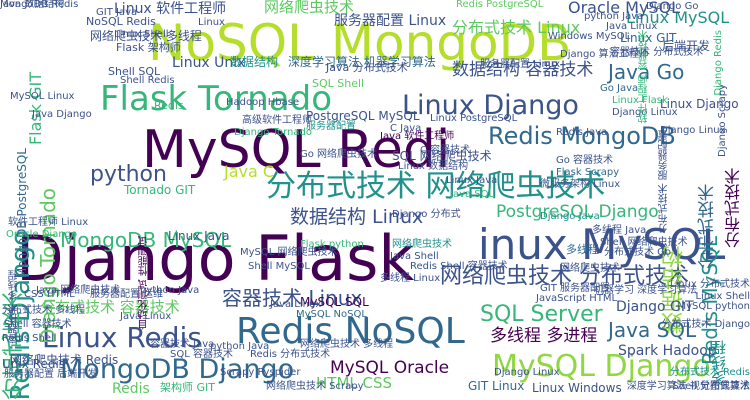 The image size is (750, 400). Describe the element at coordinates (657, 52) in the screenshot. I see `cloud-word: 容器技术 分布式技术` at that location.